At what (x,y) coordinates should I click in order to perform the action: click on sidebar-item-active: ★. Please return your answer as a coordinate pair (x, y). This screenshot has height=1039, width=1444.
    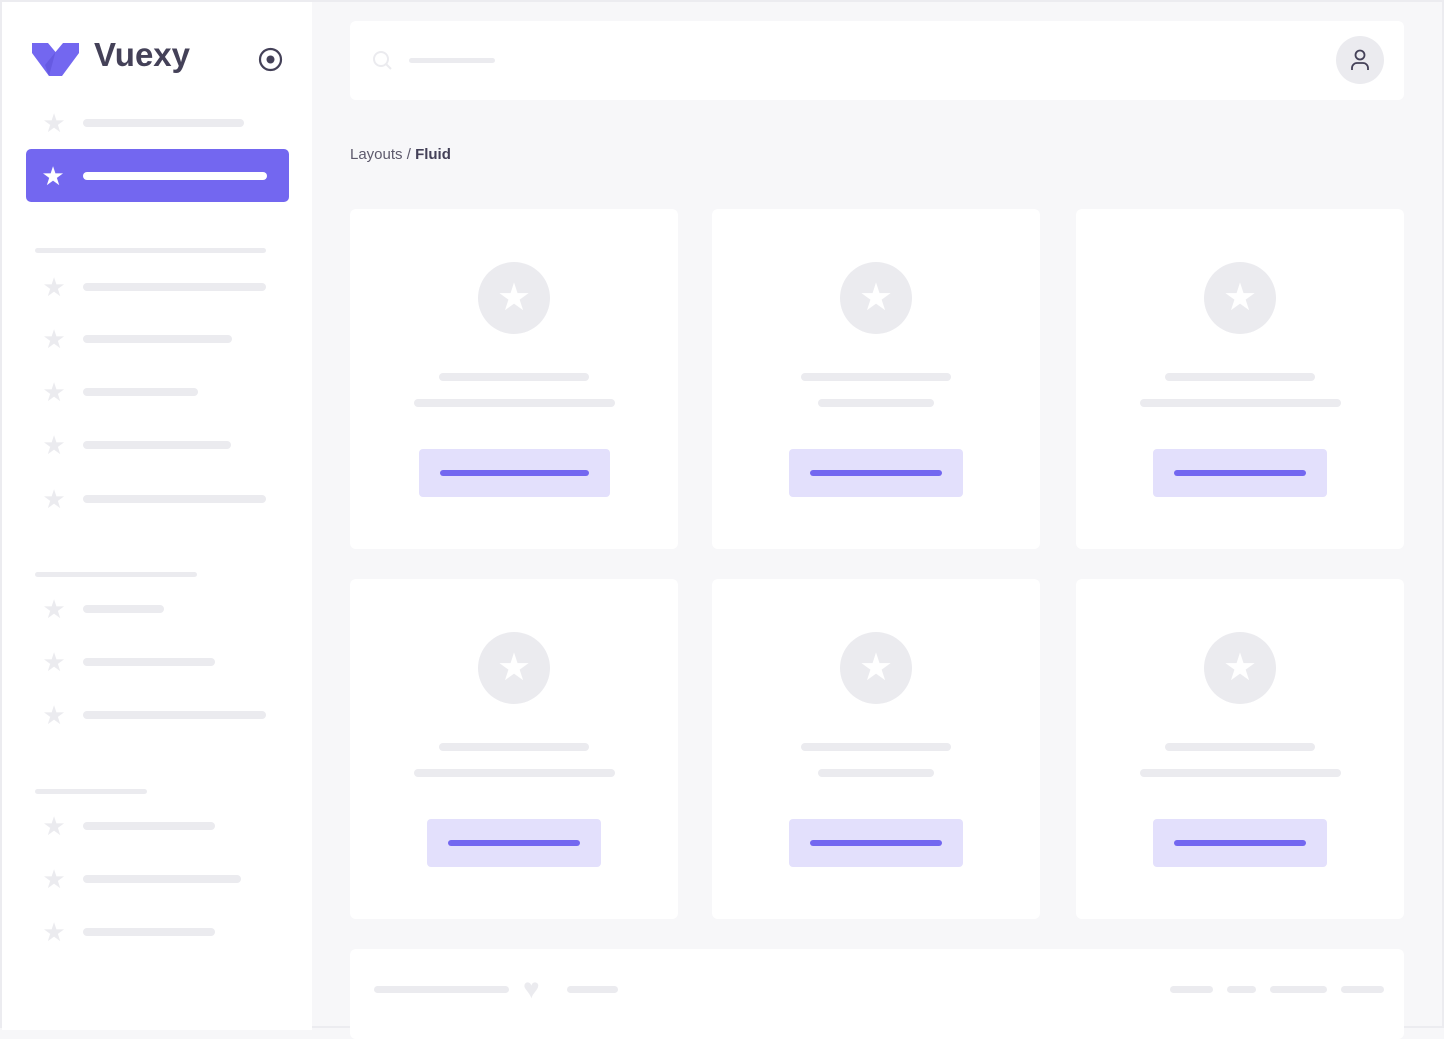
    Looking at the image, I should click on (157, 175).